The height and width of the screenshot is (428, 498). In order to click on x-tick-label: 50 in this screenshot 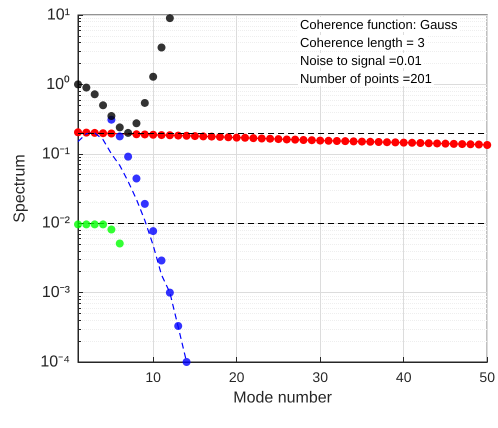, I will do `click(487, 377)`.